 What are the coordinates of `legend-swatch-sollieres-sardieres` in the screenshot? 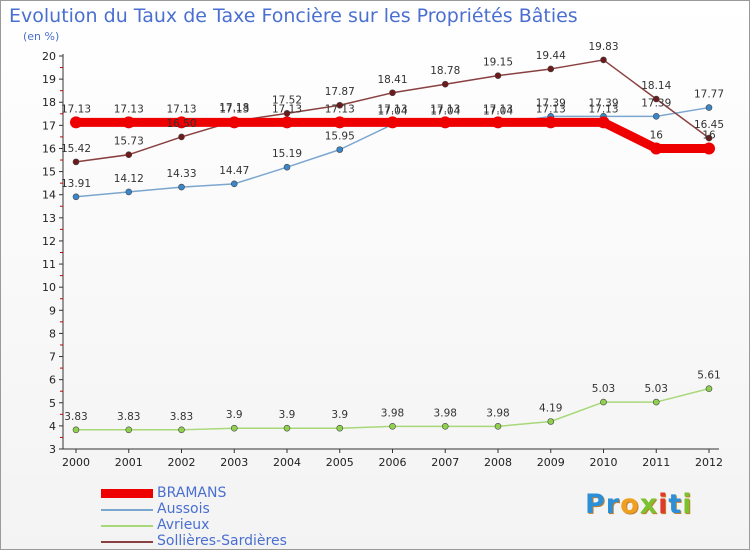 It's located at (127, 542).